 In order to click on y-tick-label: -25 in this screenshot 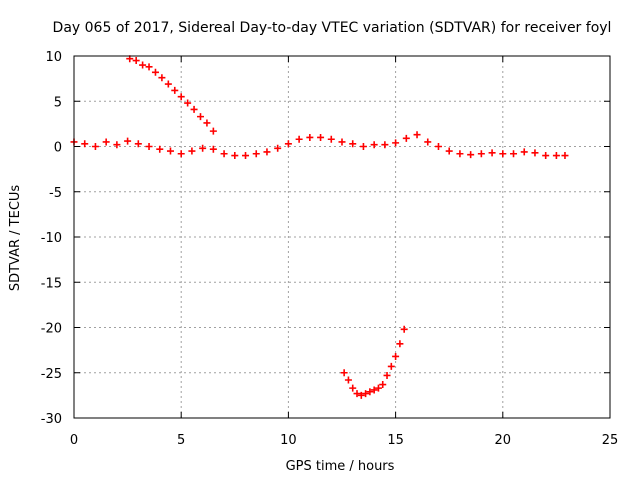, I will do `click(51, 374)`.